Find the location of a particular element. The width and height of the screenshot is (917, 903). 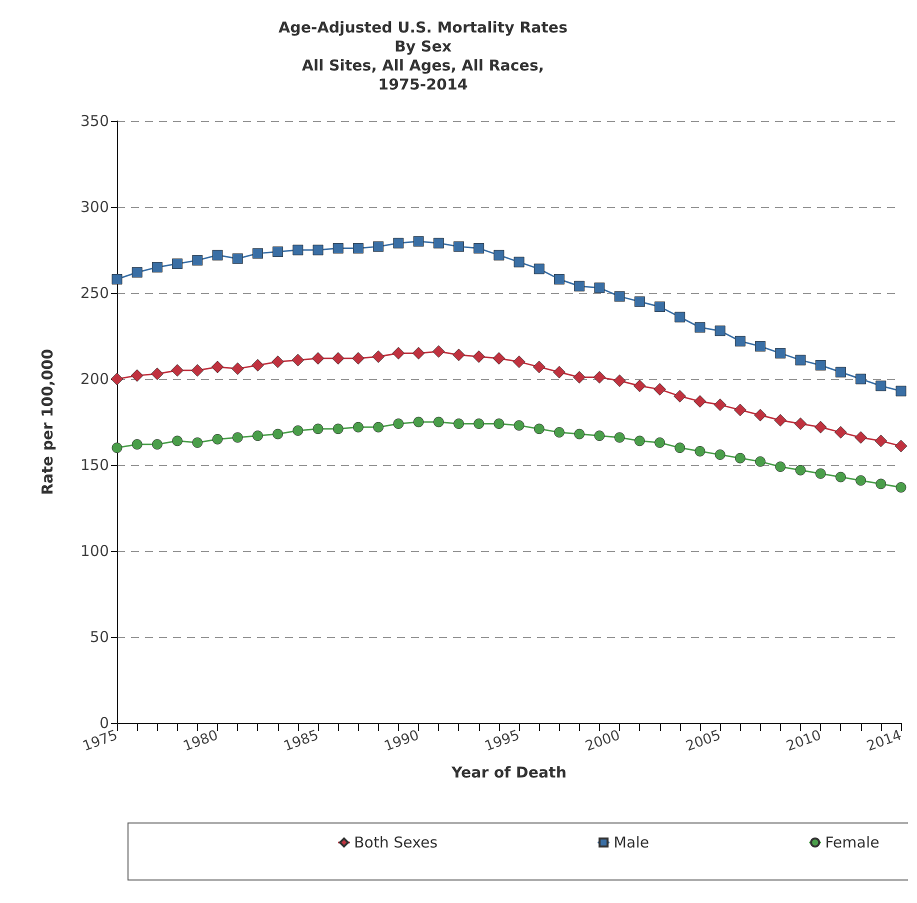

legend-label: Male is located at coordinates (632, 843).